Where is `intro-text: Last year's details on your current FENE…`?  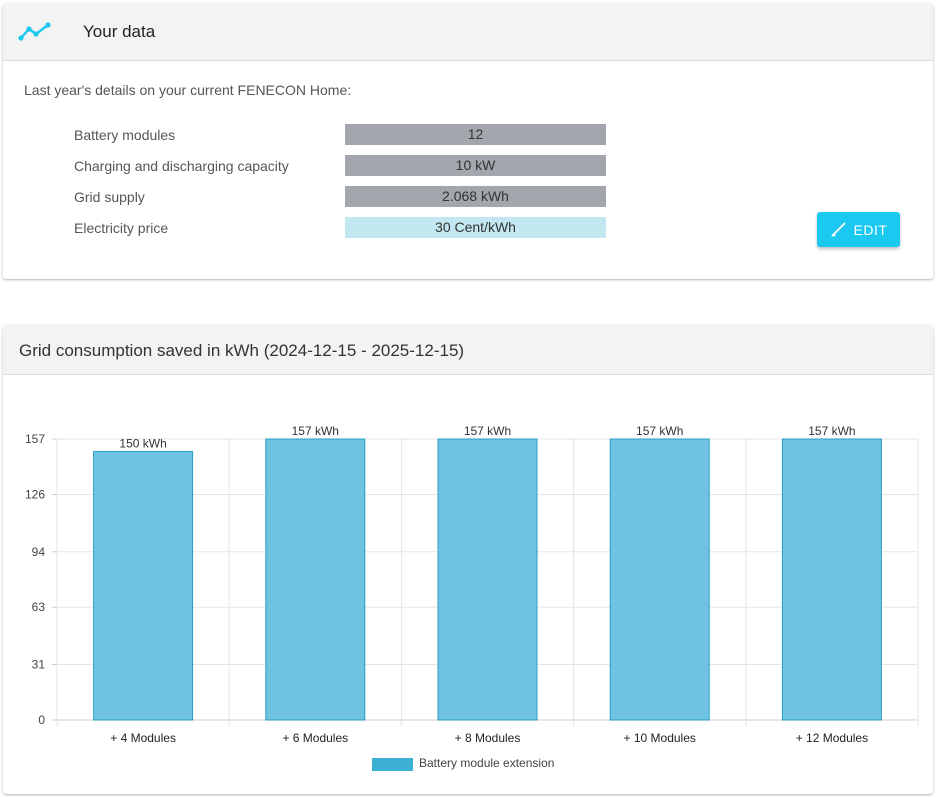 intro-text: Last year's details on your current FENE… is located at coordinates (188, 90).